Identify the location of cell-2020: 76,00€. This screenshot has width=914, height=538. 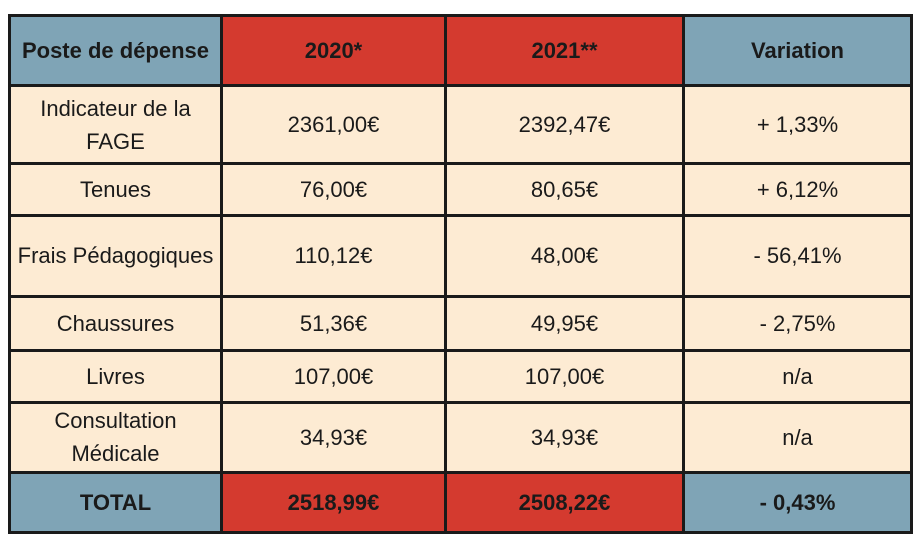
(333, 190).